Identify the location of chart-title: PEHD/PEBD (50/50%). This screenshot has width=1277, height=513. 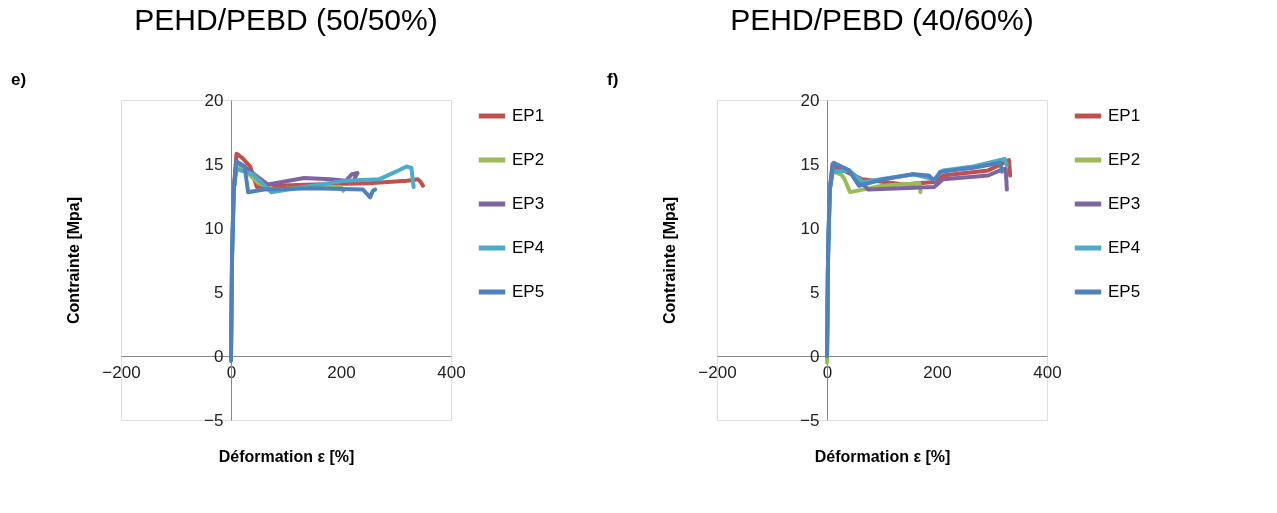
(286, 19).